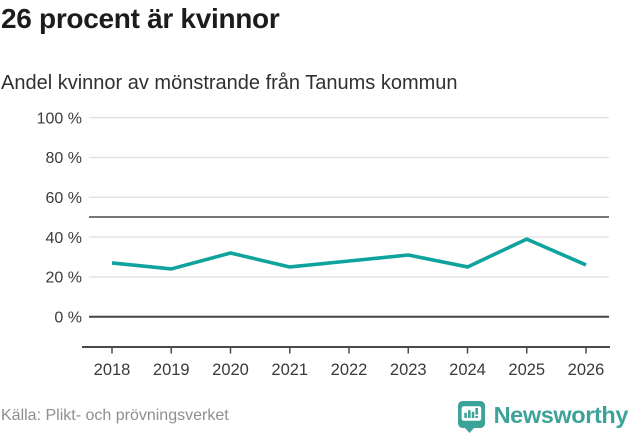  I want to click on x-tick-label: 2022, so click(349, 370).